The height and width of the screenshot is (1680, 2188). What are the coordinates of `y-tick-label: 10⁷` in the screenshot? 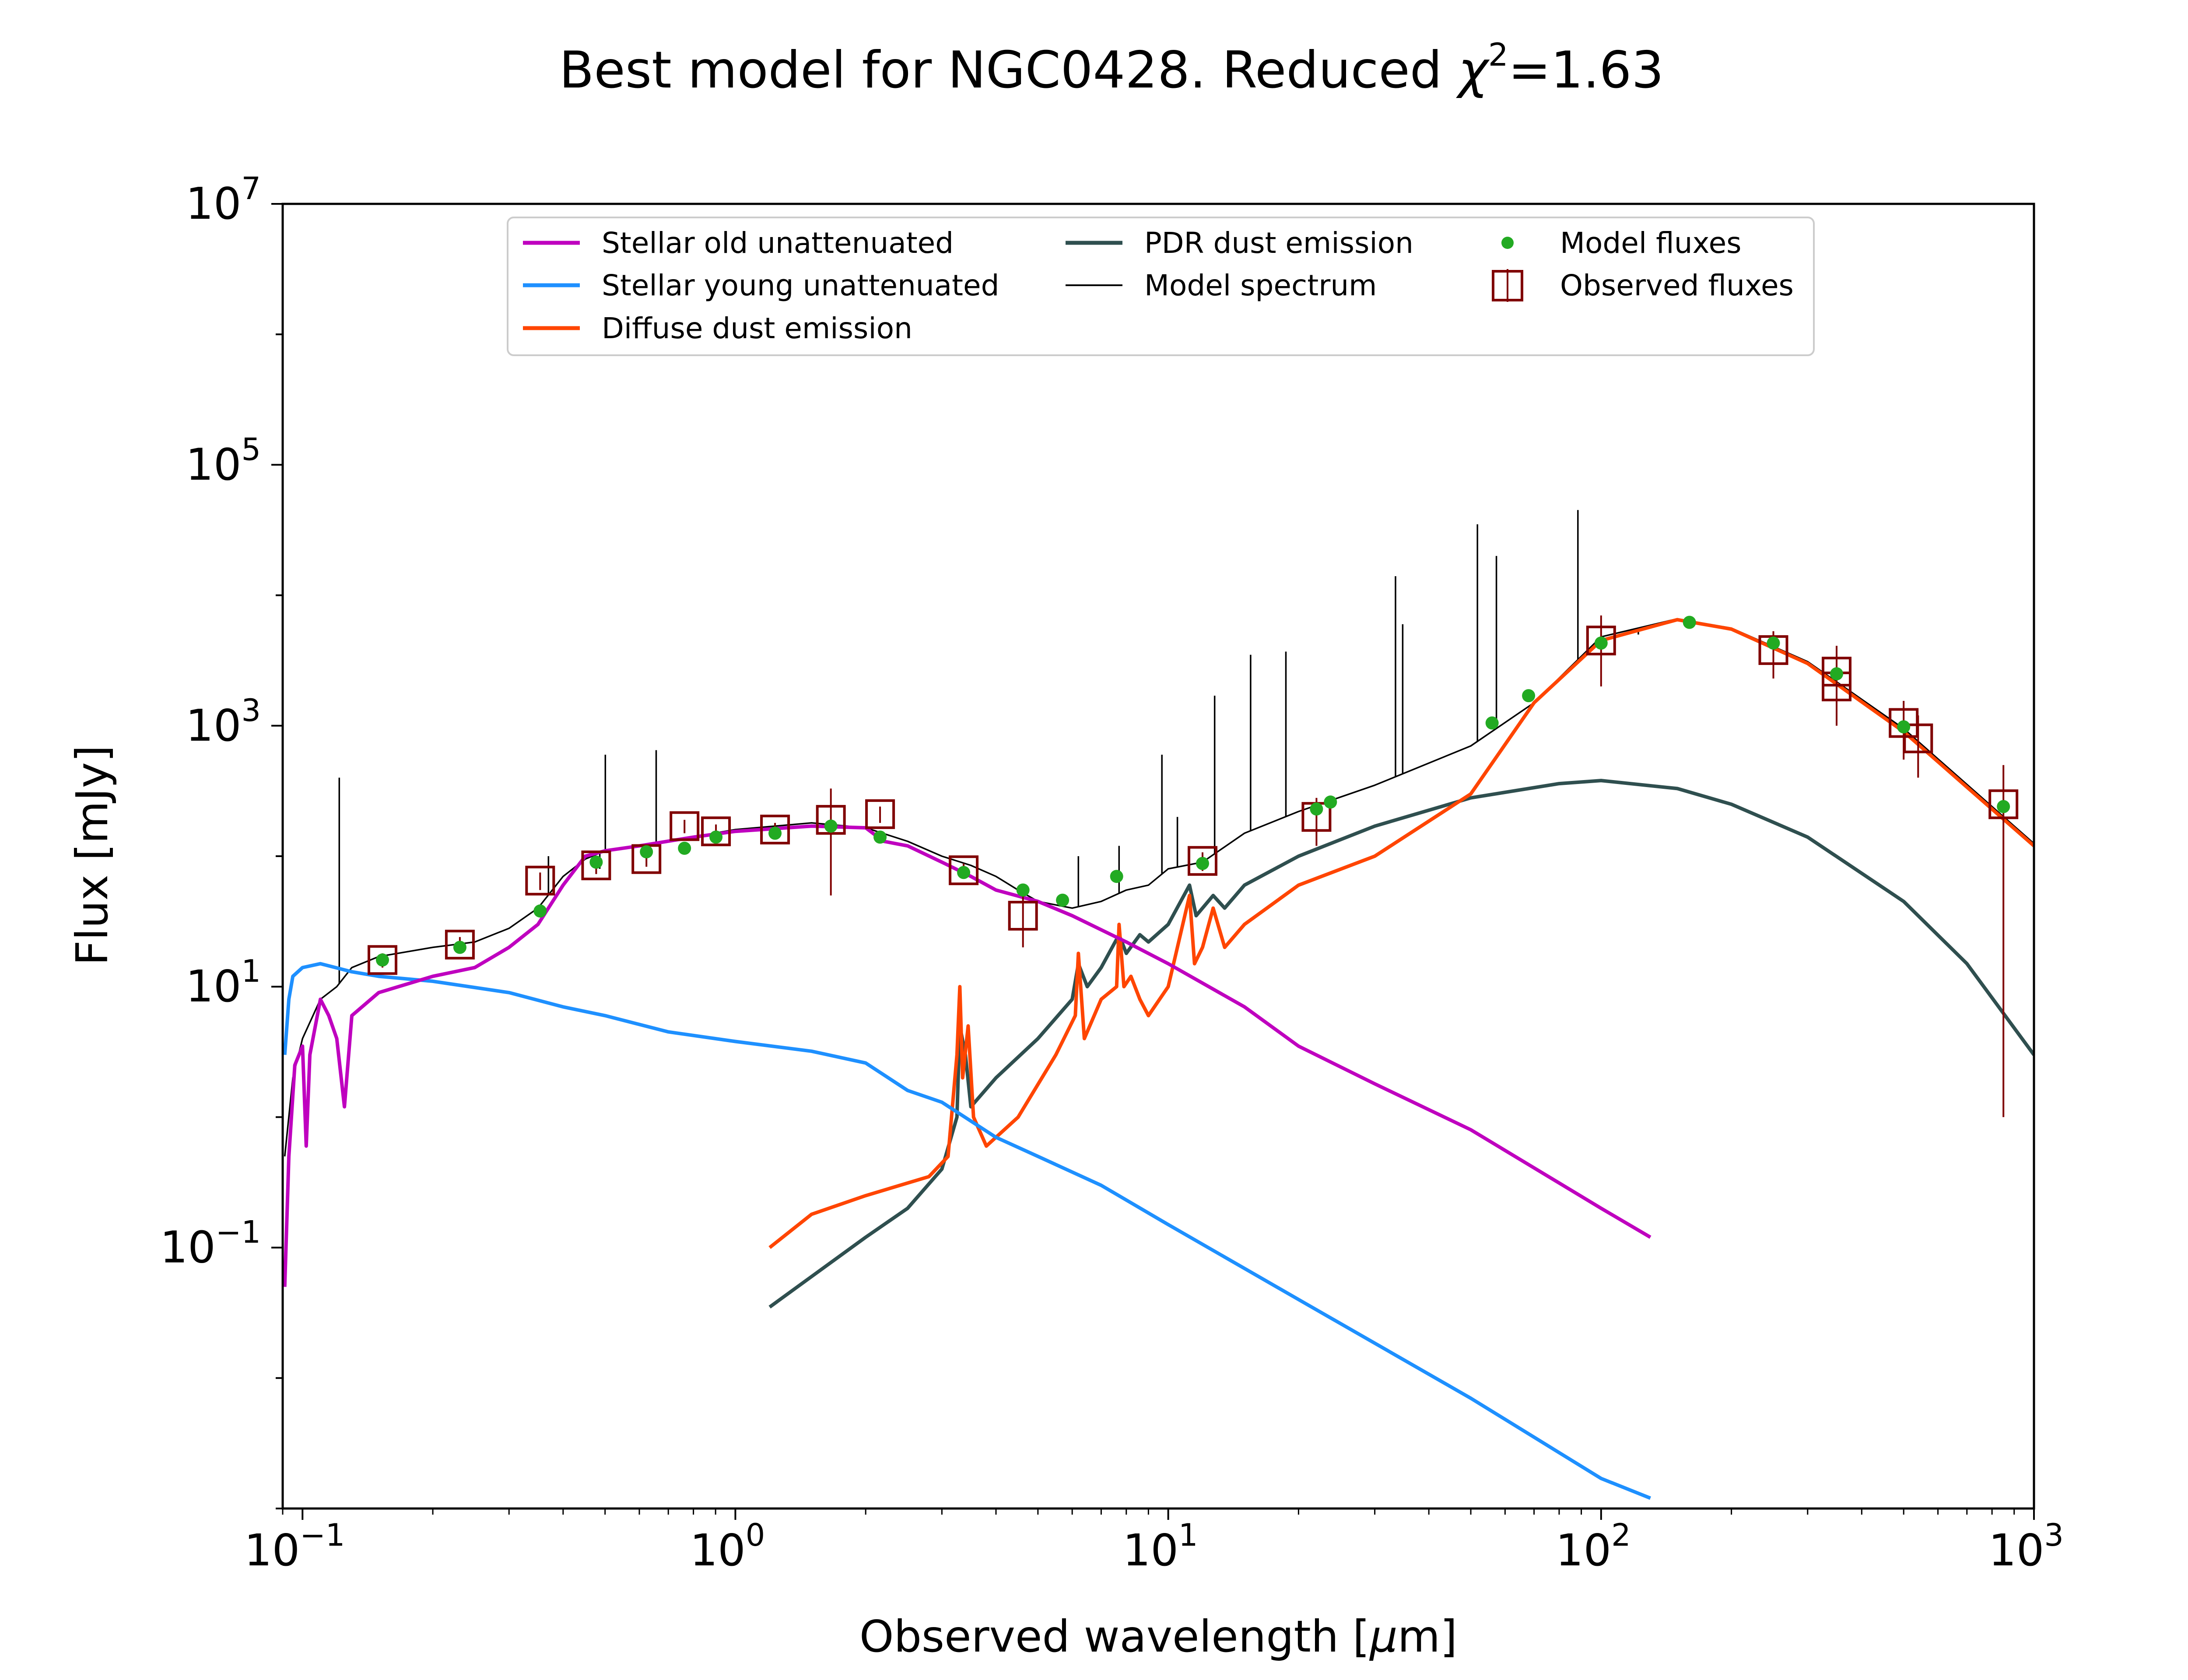 It's located at (223, 200).